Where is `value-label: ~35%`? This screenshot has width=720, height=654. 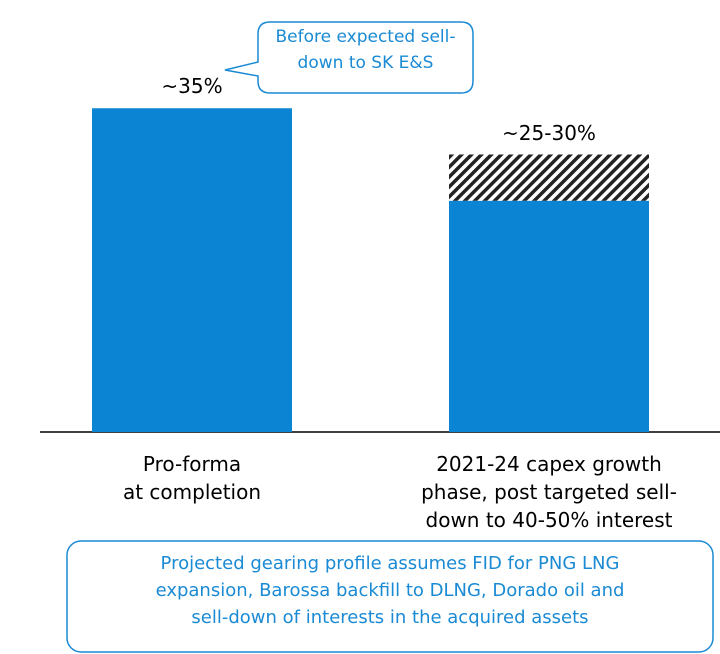
value-label: ~35% is located at coordinates (192, 86).